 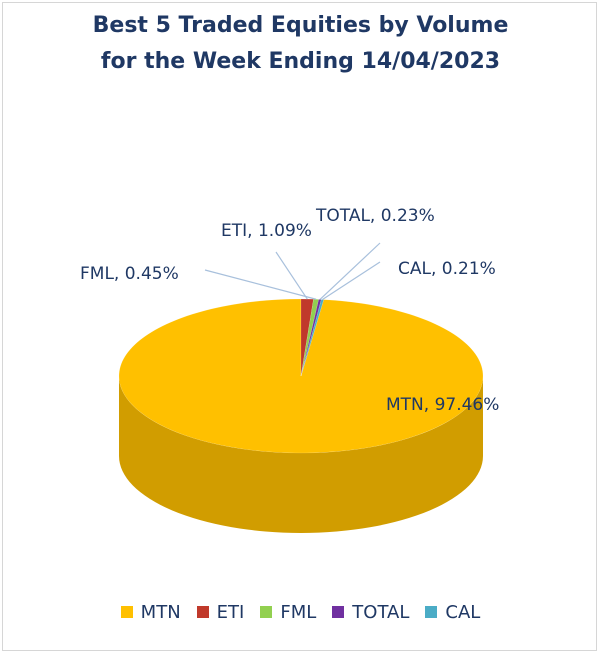 What do you see at coordinates (312, 338) in the screenshot?
I see `pie-slice-cal` at bounding box center [312, 338].